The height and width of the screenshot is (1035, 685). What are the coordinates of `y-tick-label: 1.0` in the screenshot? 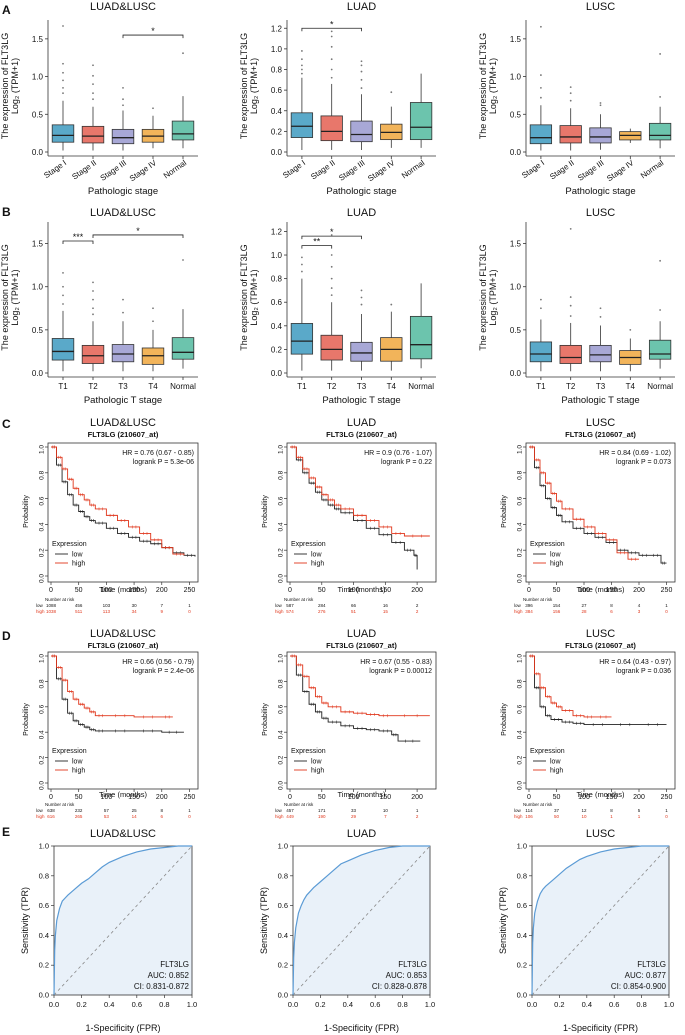 It's located at (281, 658).